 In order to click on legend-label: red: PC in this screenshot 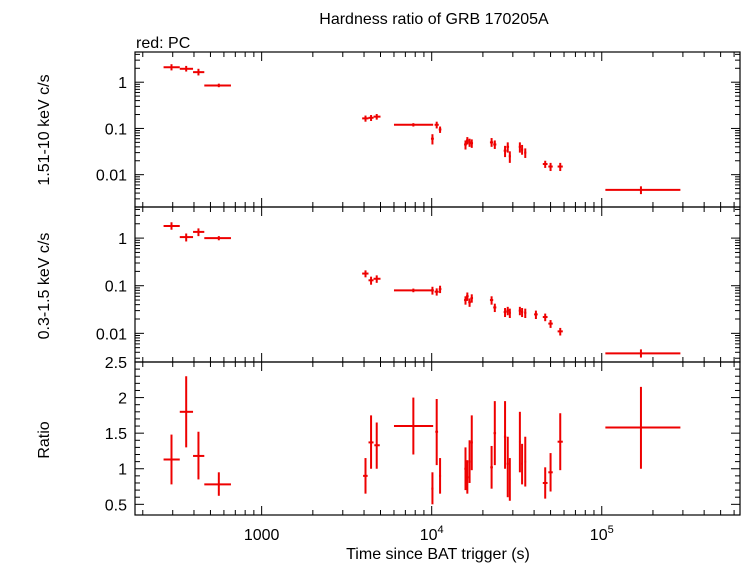, I will do `click(163, 43)`.